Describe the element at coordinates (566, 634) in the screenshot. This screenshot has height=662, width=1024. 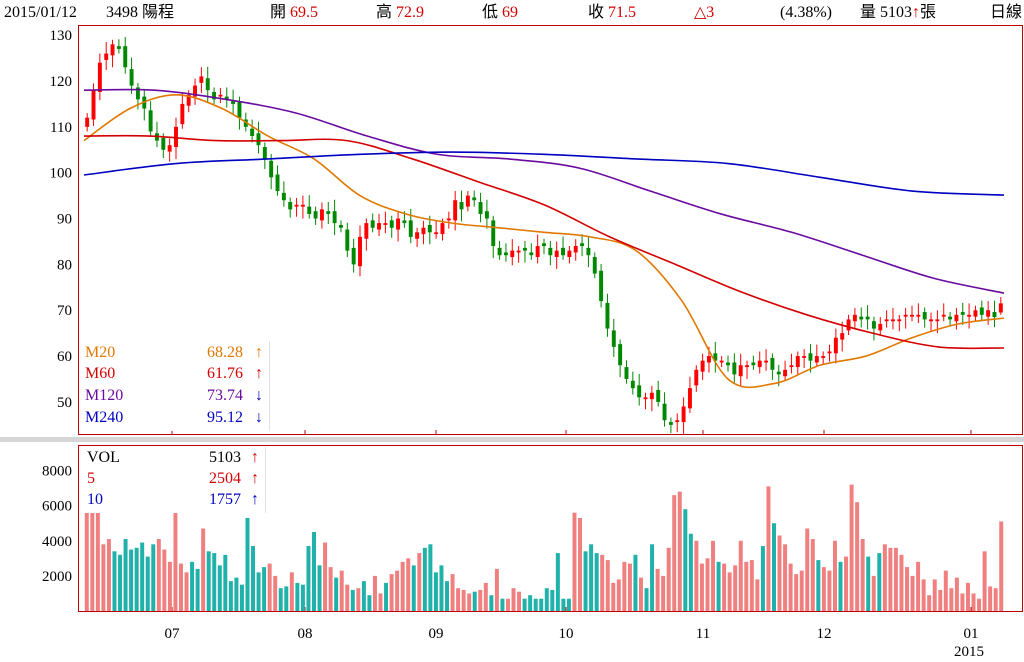
I see `x-tick-label: 10` at that location.